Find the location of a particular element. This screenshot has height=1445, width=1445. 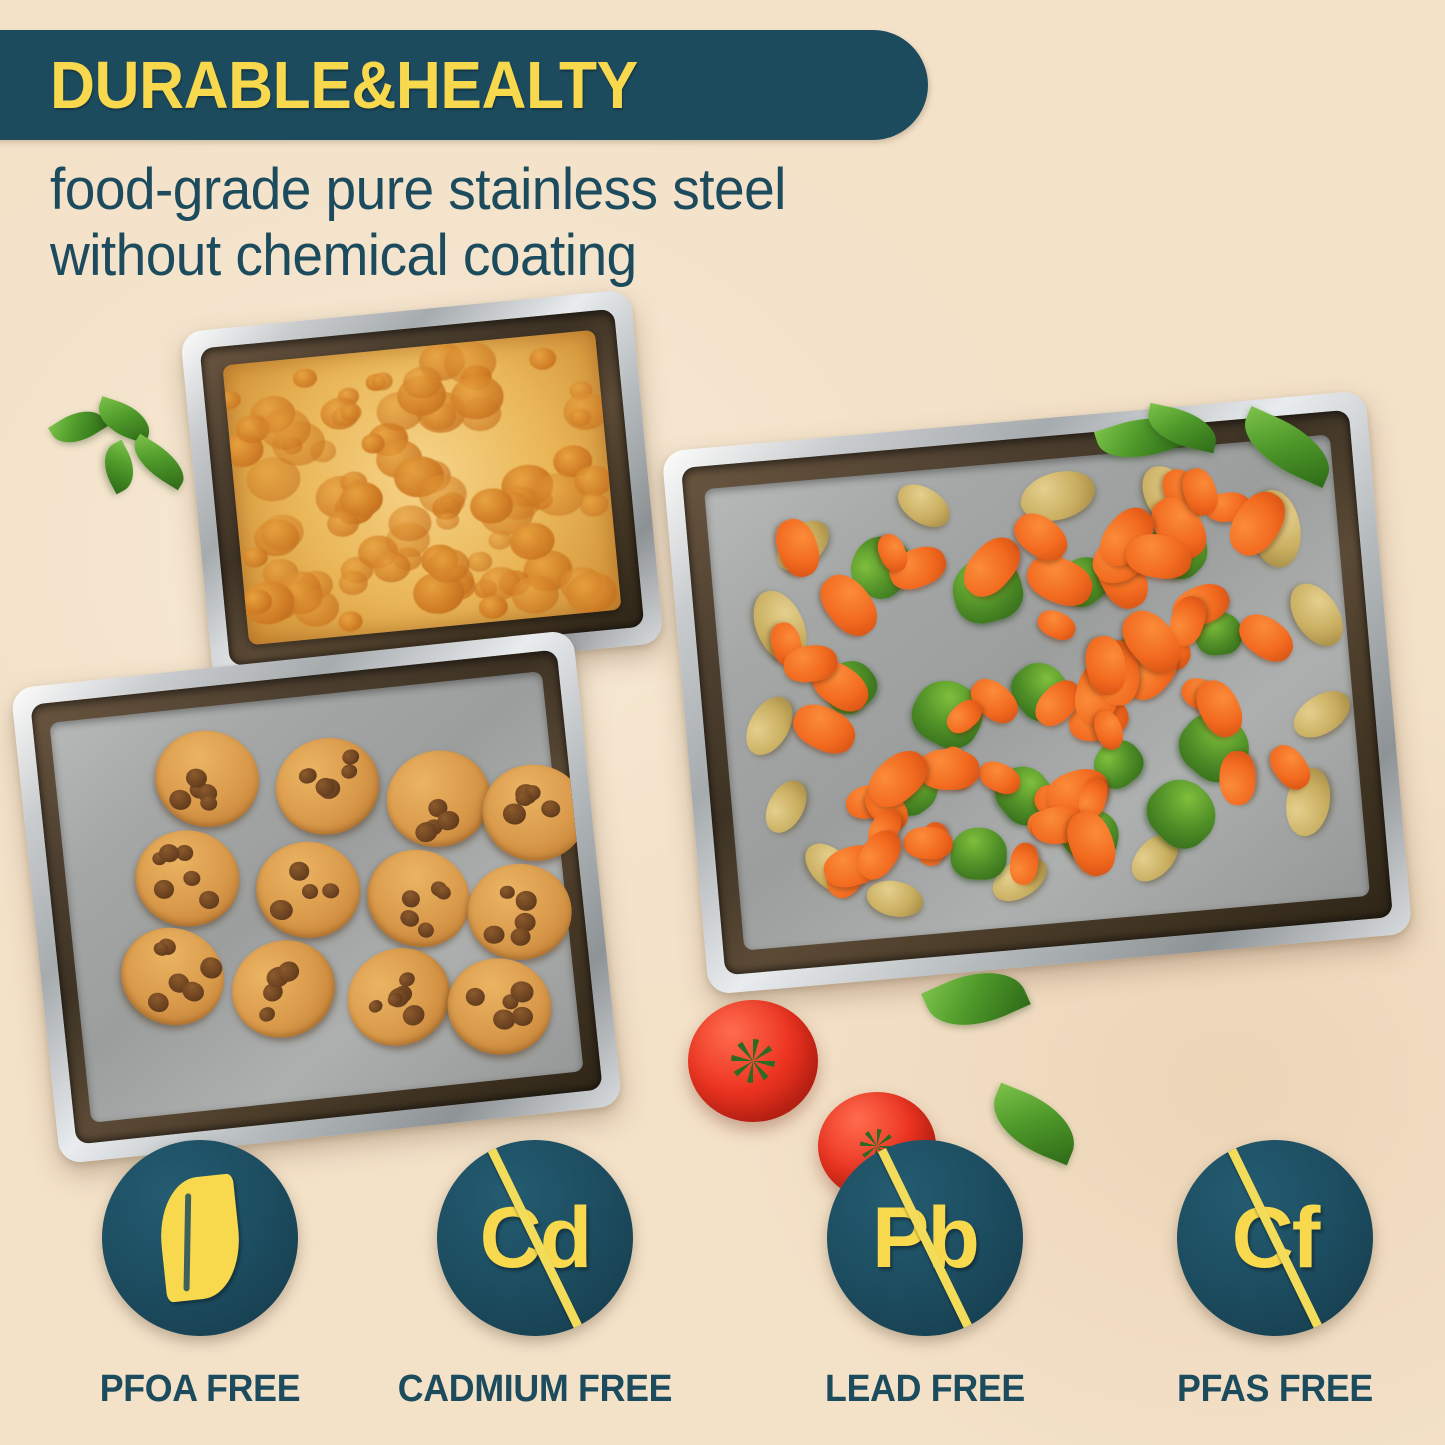

baked-casserole is located at coordinates (422, 487).